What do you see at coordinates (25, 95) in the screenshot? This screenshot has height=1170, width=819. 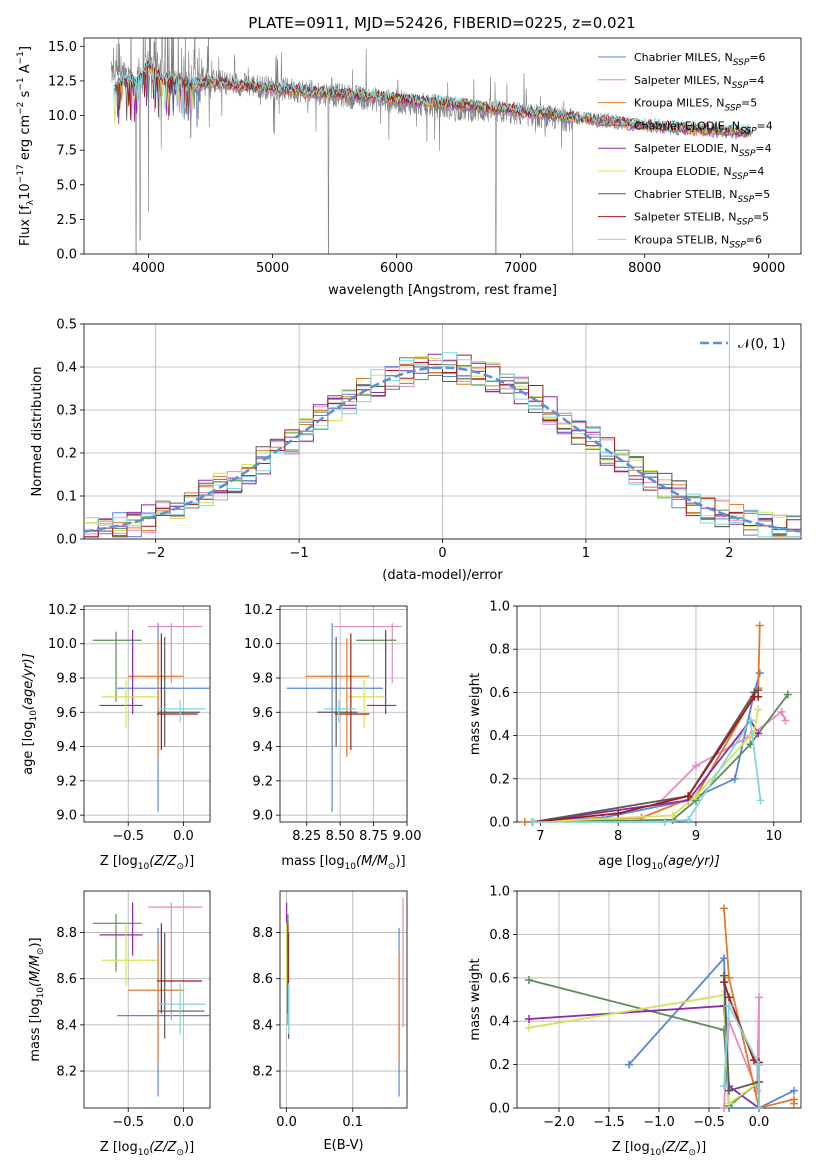 I see `y-axis-label-part: s` at bounding box center [25, 95].